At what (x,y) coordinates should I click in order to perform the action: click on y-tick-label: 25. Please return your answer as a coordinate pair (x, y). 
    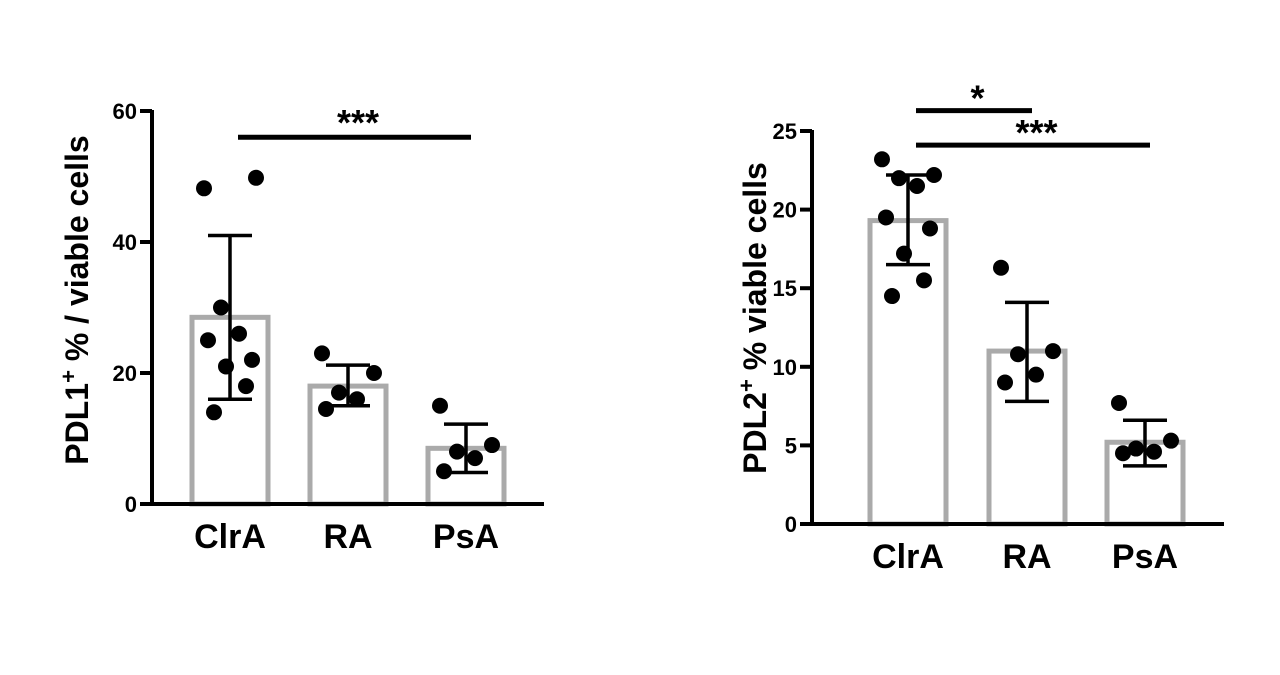
    Looking at the image, I should click on (785, 131).